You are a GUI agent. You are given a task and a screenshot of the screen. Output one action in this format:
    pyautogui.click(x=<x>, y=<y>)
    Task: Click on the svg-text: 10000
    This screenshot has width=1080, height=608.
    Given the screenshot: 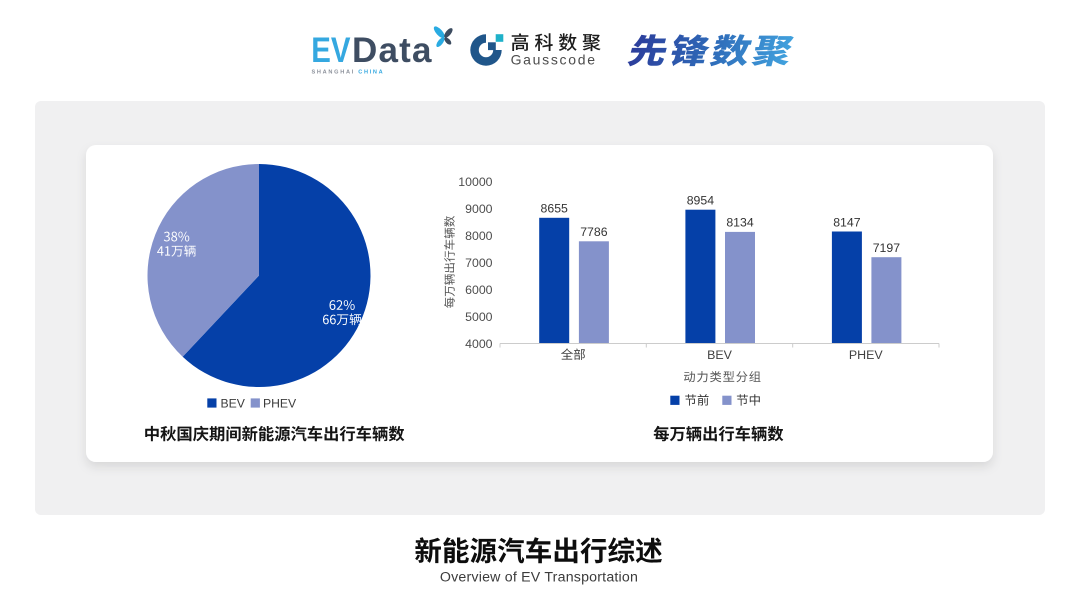 What is the action you would take?
    pyautogui.click(x=475, y=182)
    